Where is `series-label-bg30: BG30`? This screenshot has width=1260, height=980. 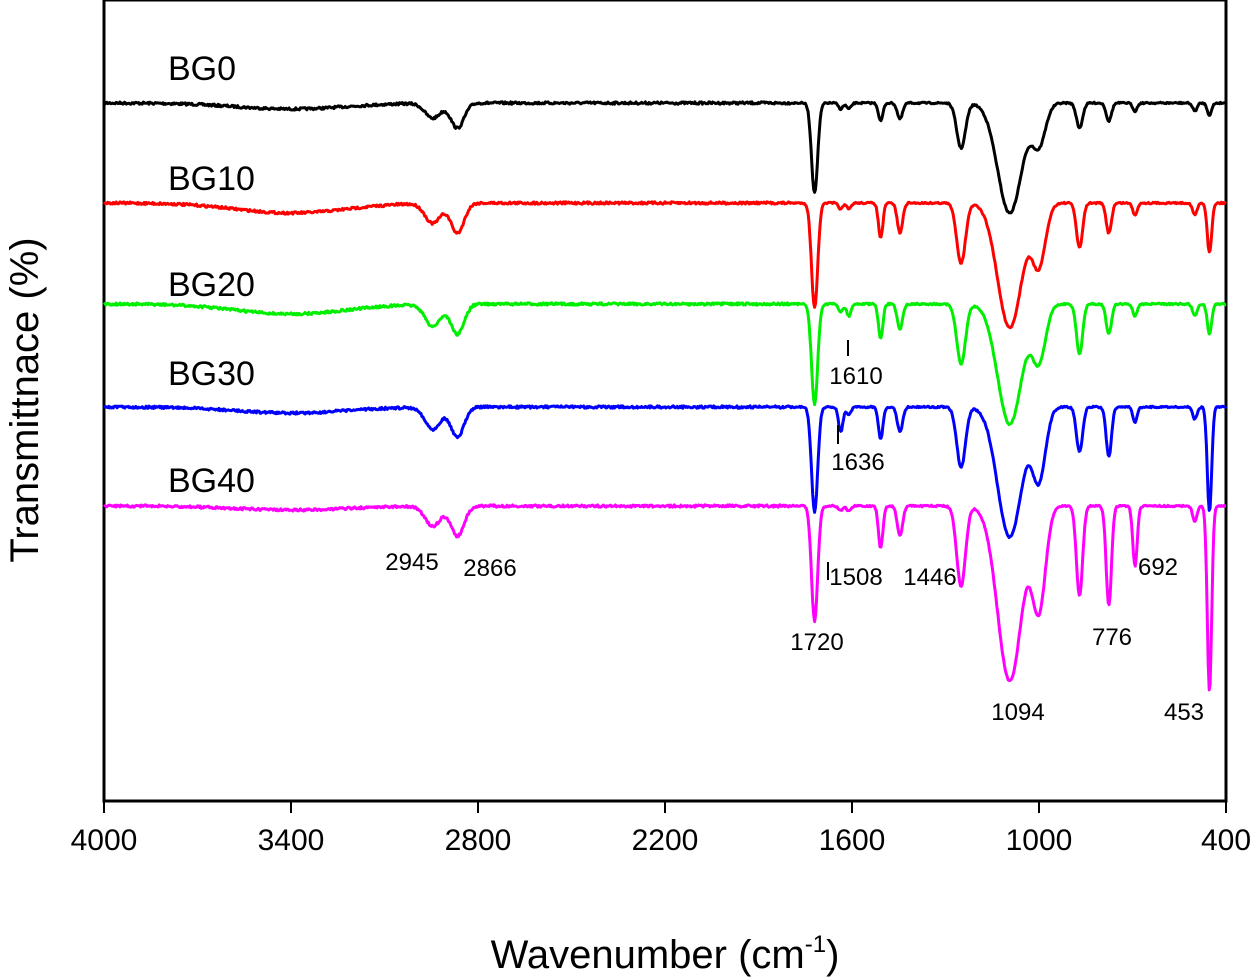
series-label-bg30: BG30 is located at coordinates (211, 374).